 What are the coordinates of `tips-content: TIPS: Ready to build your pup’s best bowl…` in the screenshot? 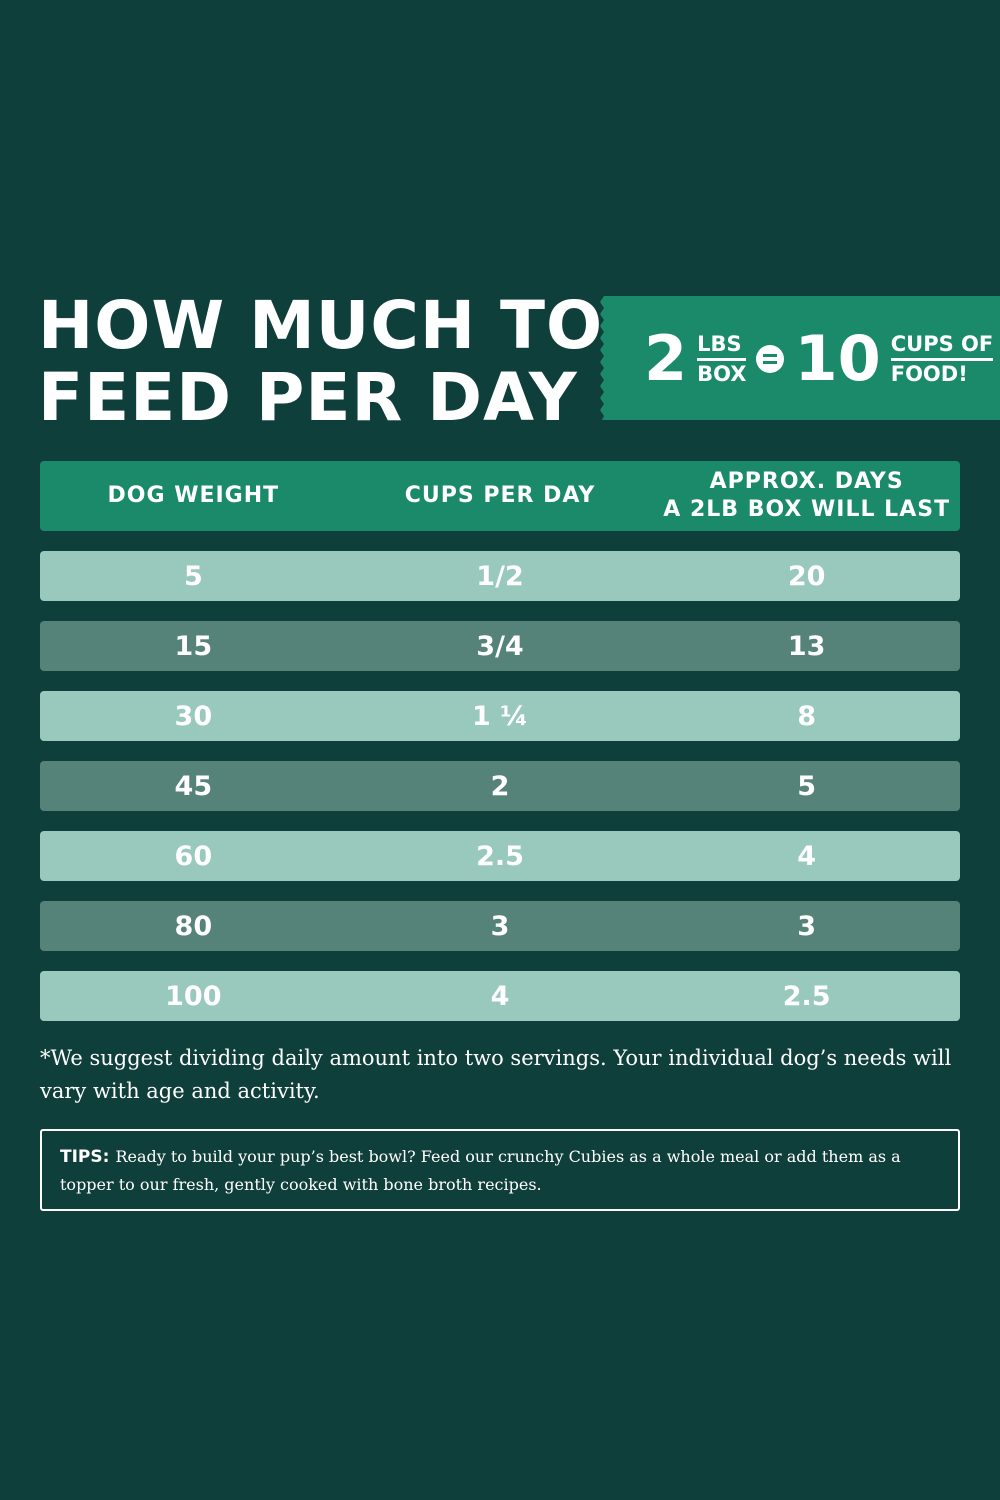 It's located at (500, 1171).